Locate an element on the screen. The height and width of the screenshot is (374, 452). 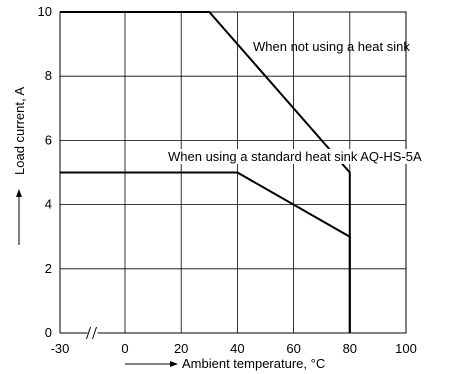
x-tick-label: -30 is located at coordinates (60, 348).